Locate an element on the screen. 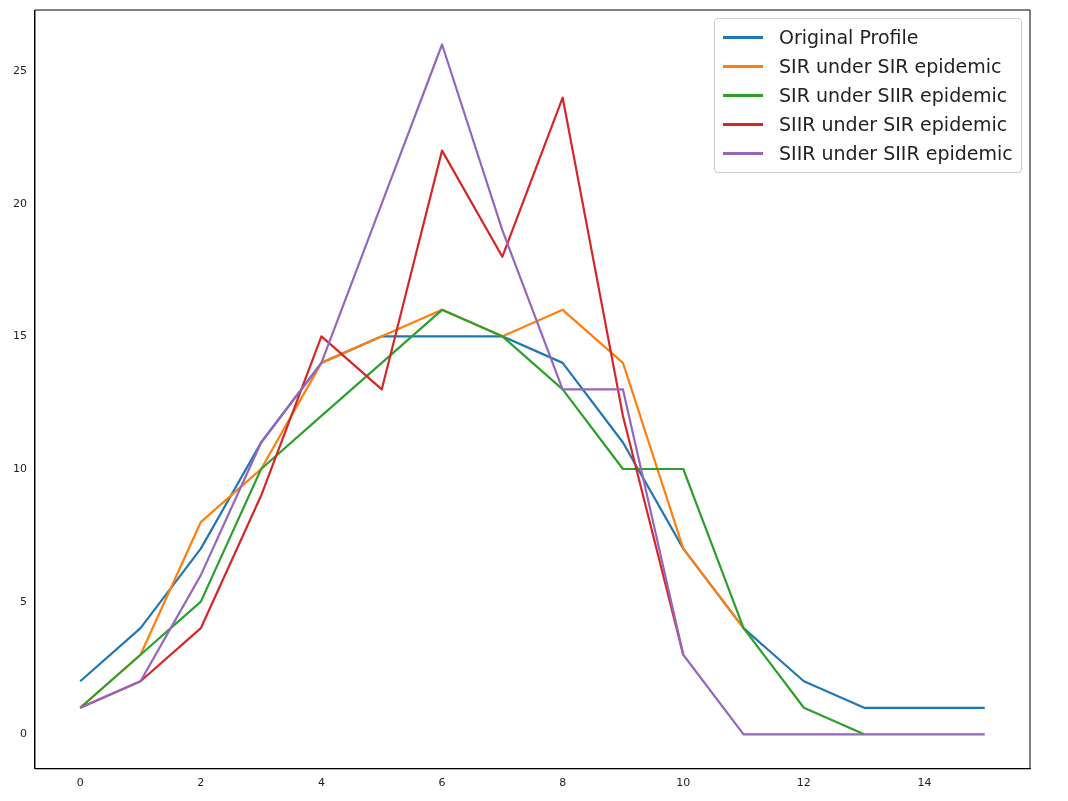 This screenshot has height=801, width=1068. x-tick-label: 6 is located at coordinates (442, 783).